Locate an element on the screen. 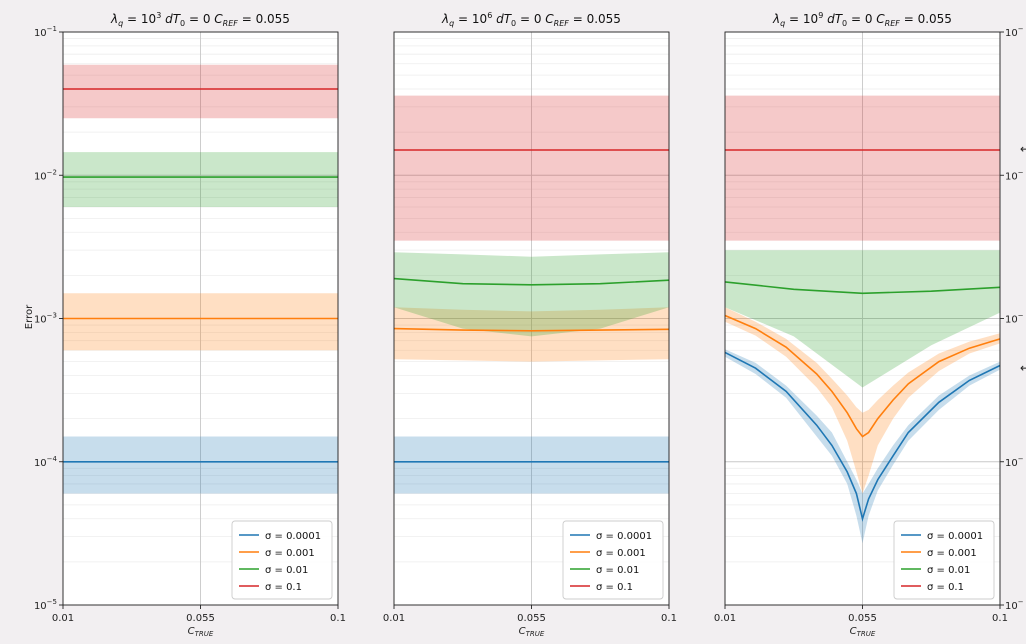  y-tick-label: 10⁻¹ is located at coordinates (45, 32).